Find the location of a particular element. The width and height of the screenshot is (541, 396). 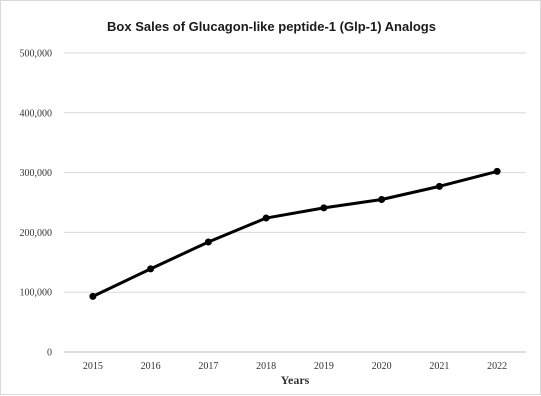

x-tick-label: 2015 is located at coordinates (93, 366).